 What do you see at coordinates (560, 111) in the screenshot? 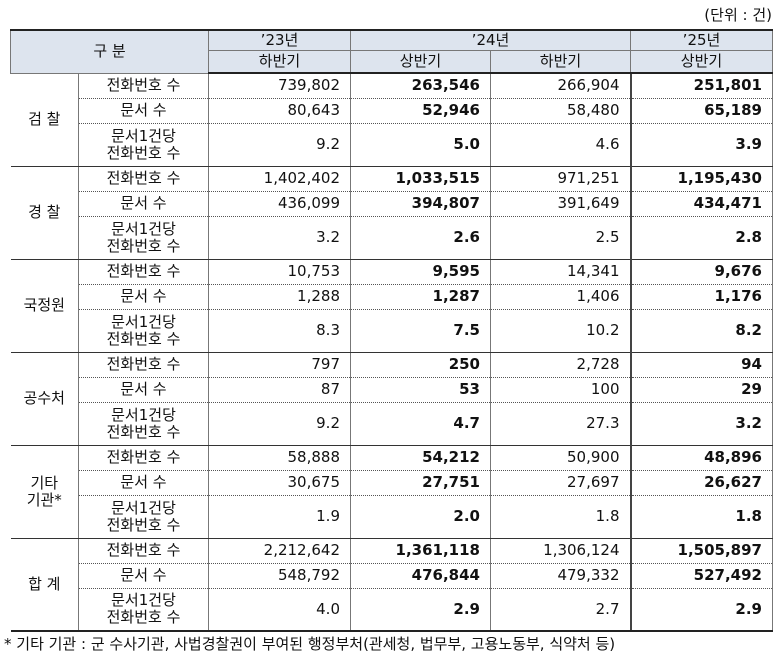
I see `value-cell: 58,480` at bounding box center [560, 111].